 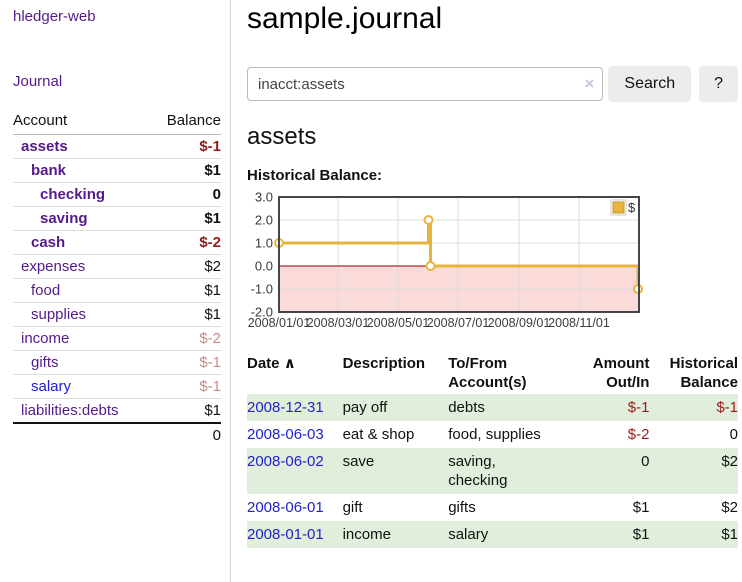 I want to click on svg-text: 2.0, so click(x=264, y=220).